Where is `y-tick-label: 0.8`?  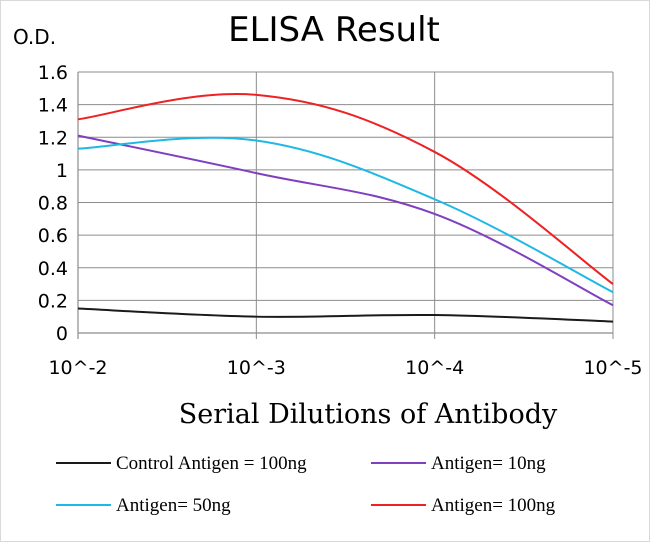 y-tick-label: 0.8 is located at coordinates (53, 204).